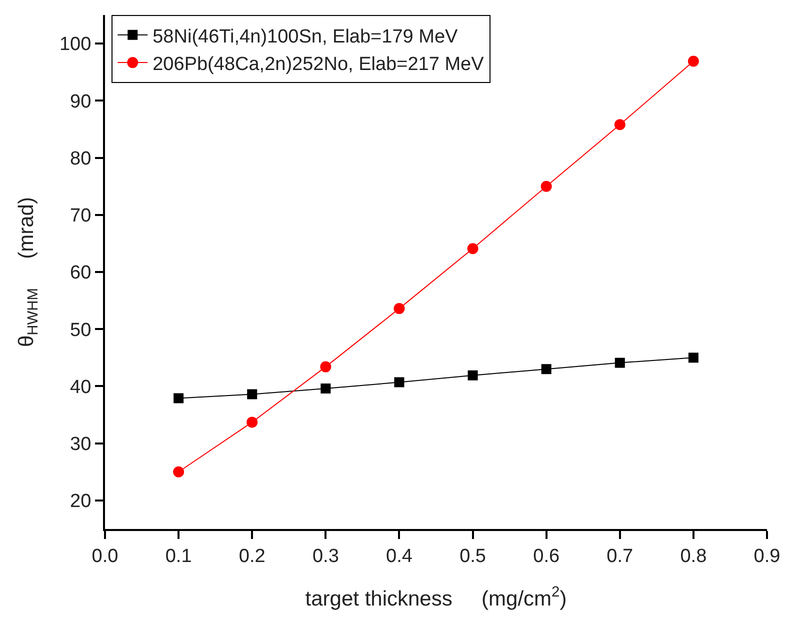 The width and height of the screenshot is (792, 624). What do you see at coordinates (325, 556) in the screenshot?
I see `x-tick-label: 0.3` at bounding box center [325, 556].